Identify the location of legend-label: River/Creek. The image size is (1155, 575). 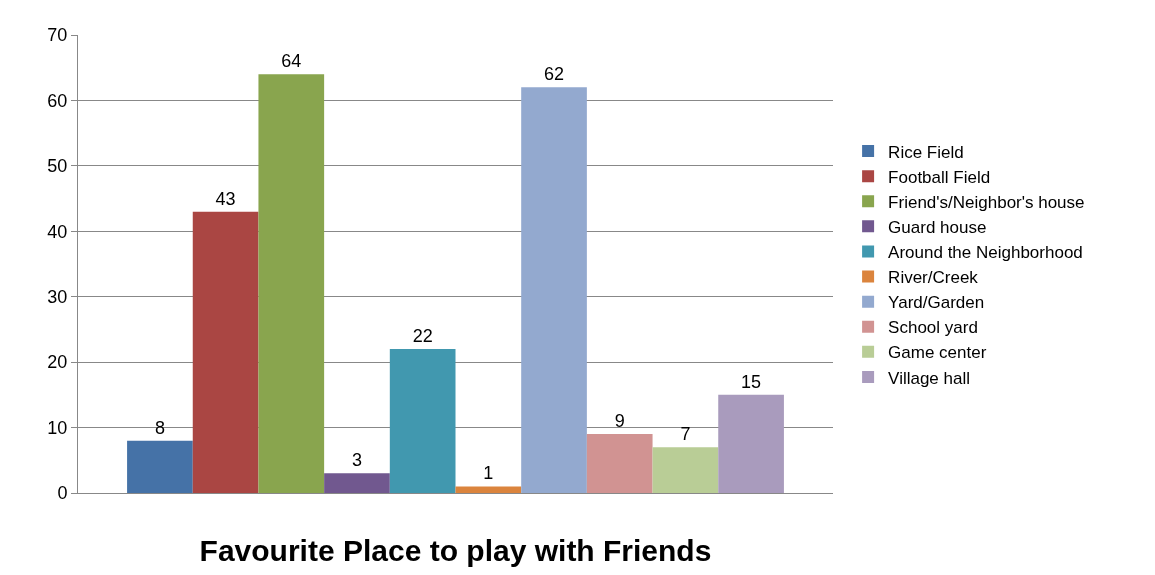
(933, 278).